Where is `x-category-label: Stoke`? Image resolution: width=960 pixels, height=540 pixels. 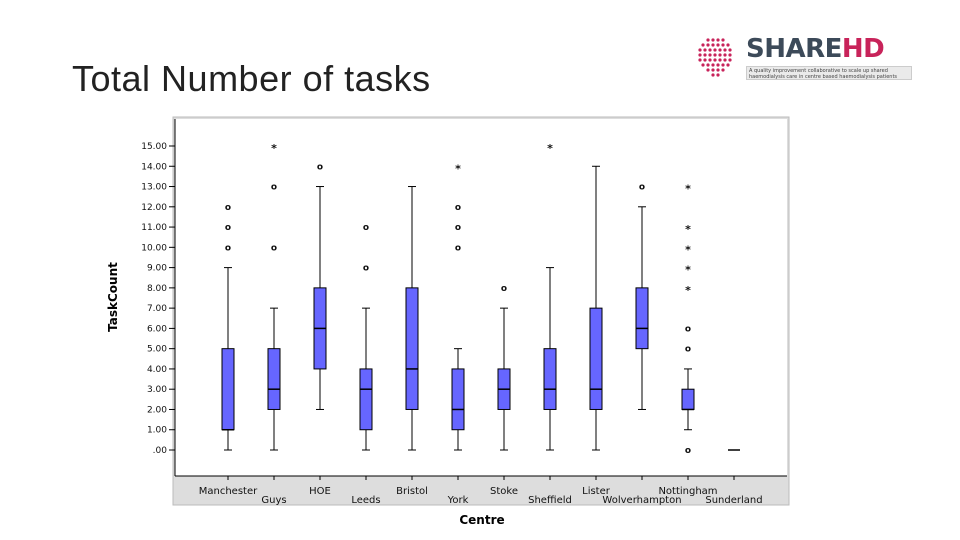
x-category-label: Stoke is located at coordinates (504, 491).